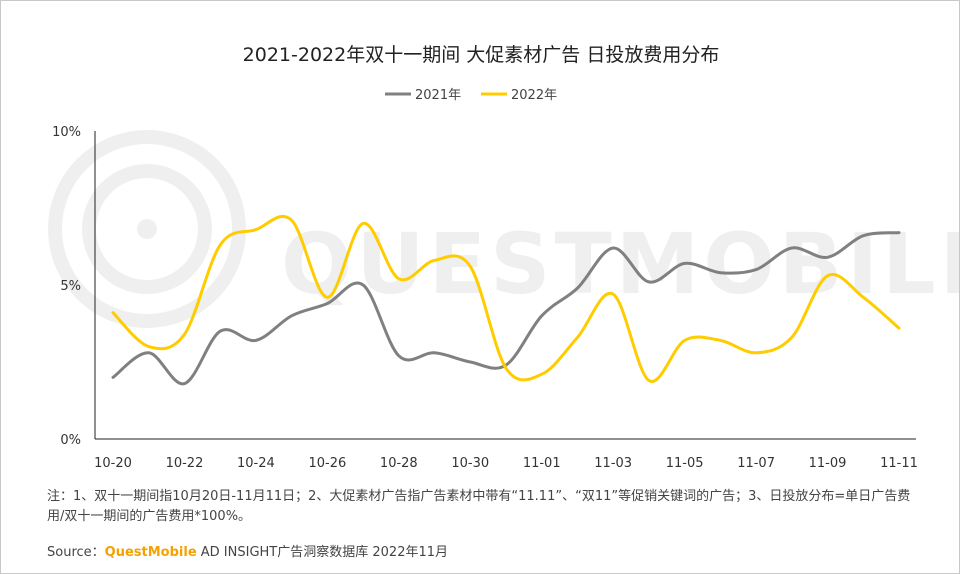 The image size is (960, 574). What do you see at coordinates (322, 552) in the screenshot?
I see `source-rest: AD INSIGHT广告洞察数据库 2022年11月` at bounding box center [322, 552].